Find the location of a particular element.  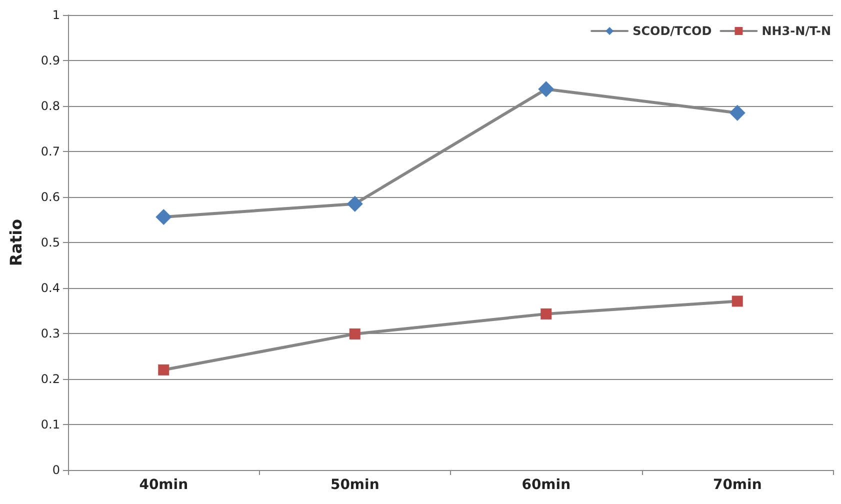

x-tick-label: 60min is located at coordinates (546, 485).